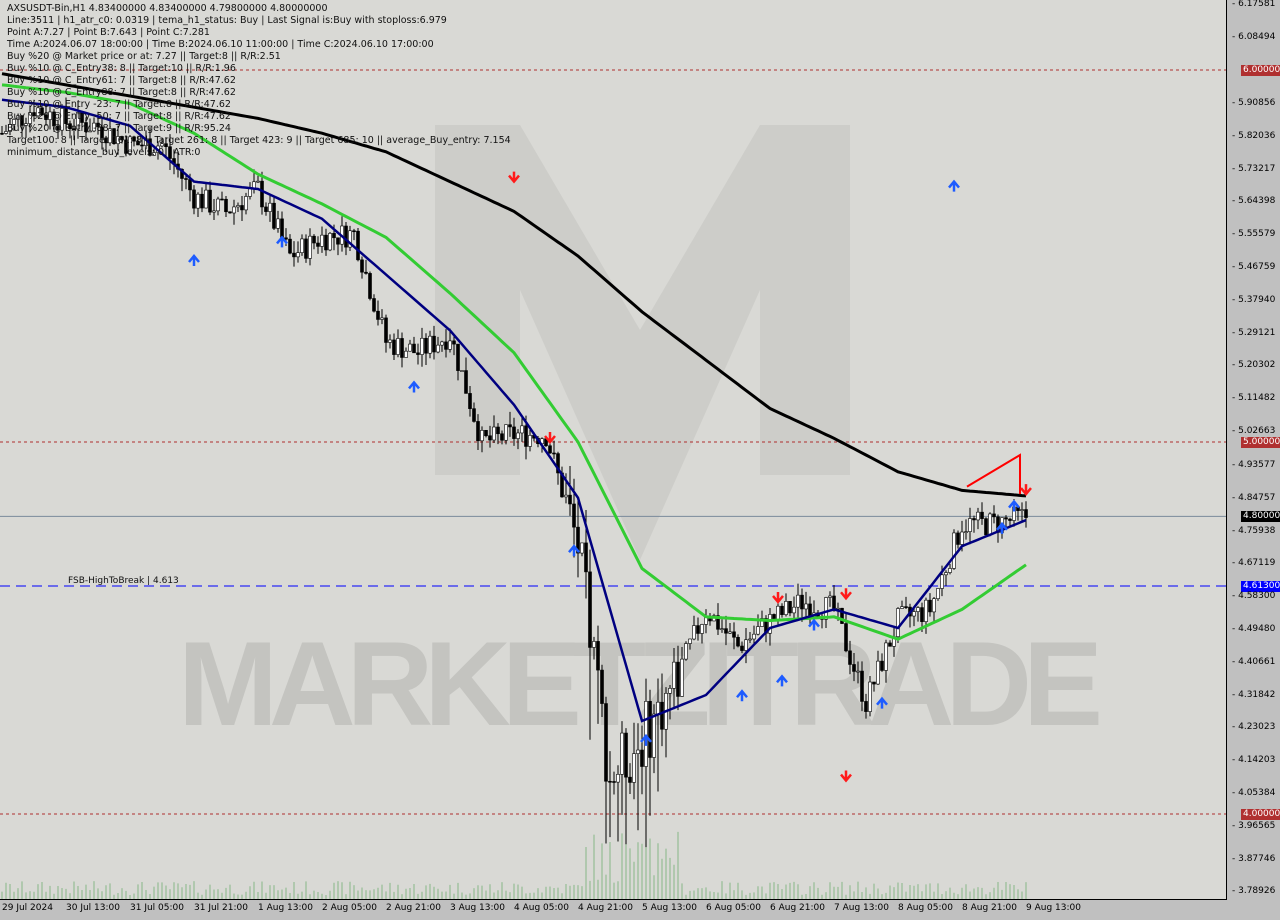 This screenshot has height=920, width=1280. Describe the element at coordinates (733, 908) in the screenshot. I see `x-tick-label: 6 Aug 05:00` at that location.